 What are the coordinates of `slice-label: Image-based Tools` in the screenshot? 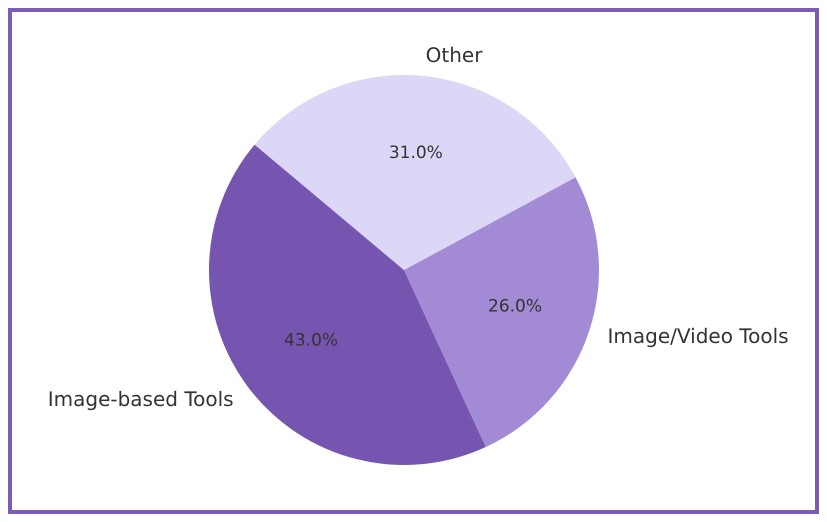 It's located at (141, 398).